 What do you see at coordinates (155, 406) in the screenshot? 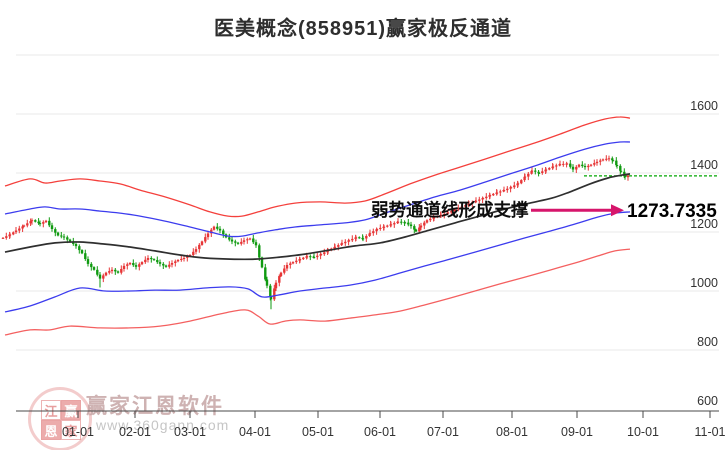
I see `watermark-brand: 赢家江恩软件` at bounding box center [155, 406].